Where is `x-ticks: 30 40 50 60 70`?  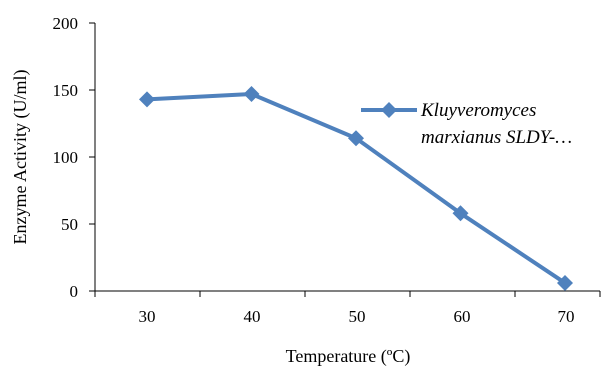
x-ticks: 30 40 50 60 70 is located at coordinates (347, 308).